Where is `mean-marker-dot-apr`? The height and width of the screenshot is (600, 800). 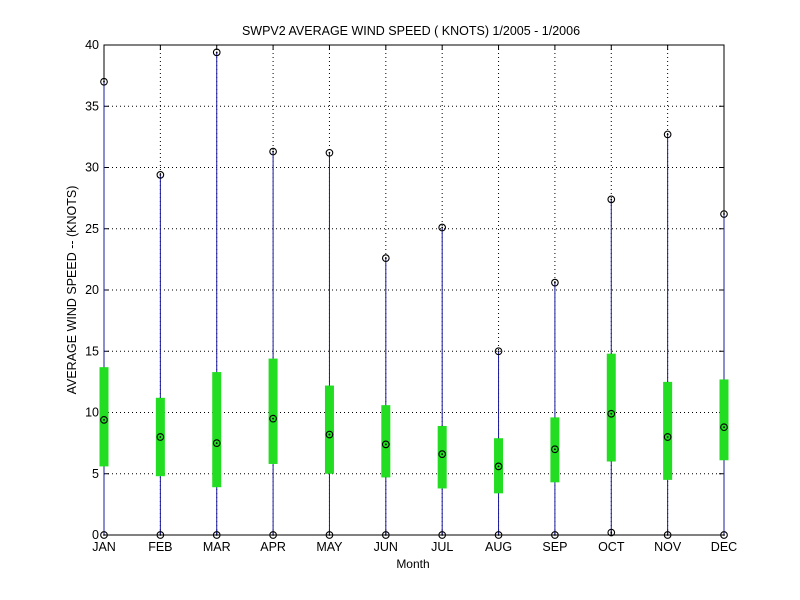
mean-marker-dot-apr is located at coordinates (273, 418).